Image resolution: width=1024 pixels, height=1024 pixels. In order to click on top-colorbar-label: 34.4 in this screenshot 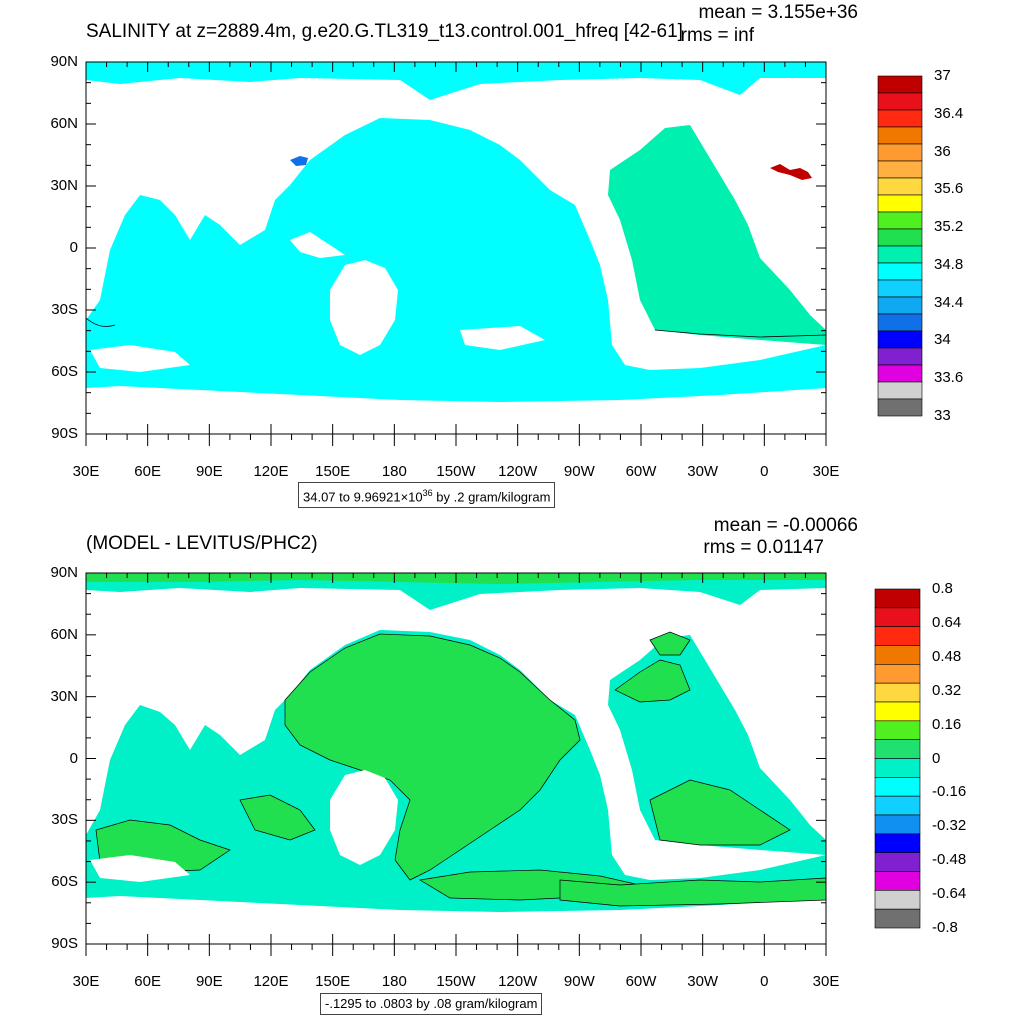, I will do `click(949, 302)`.